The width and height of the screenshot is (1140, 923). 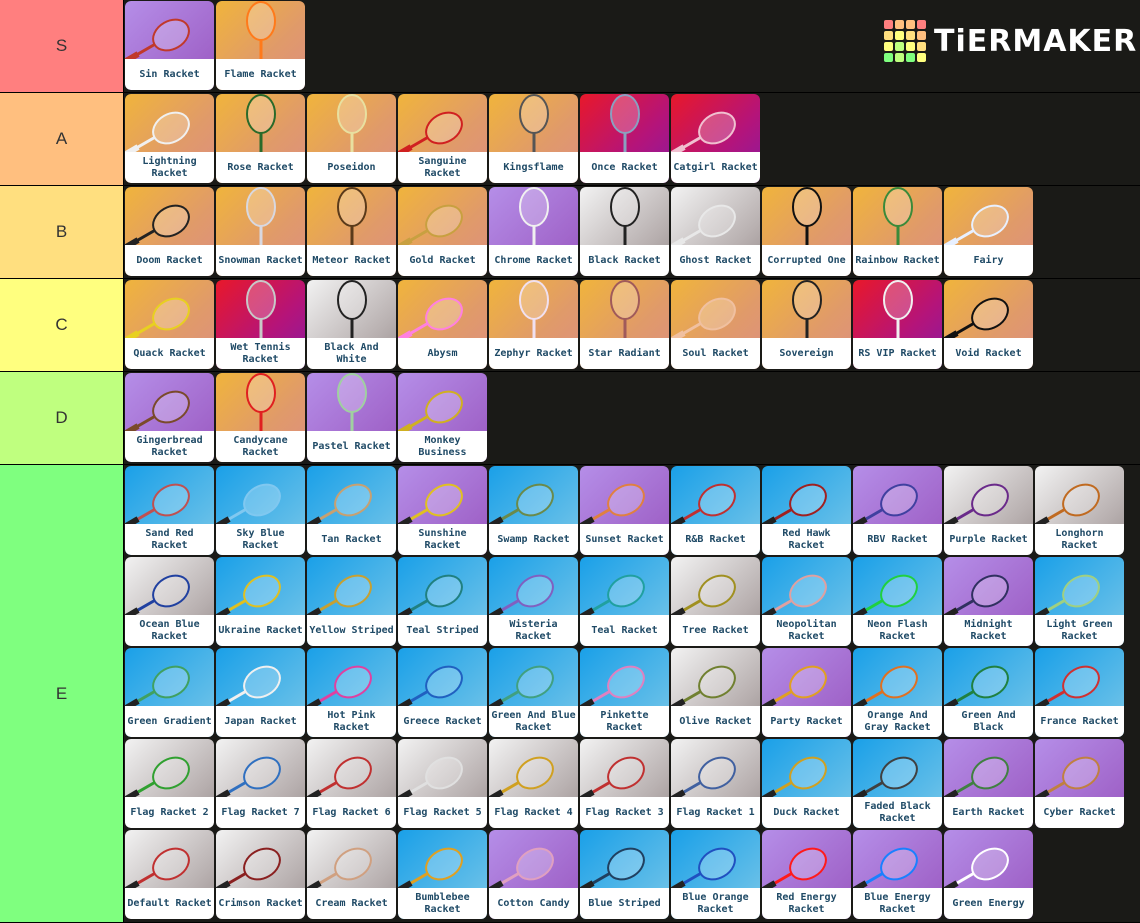 I want to click on tier-item: Light Green Racket, so click(x=1079, y=601).